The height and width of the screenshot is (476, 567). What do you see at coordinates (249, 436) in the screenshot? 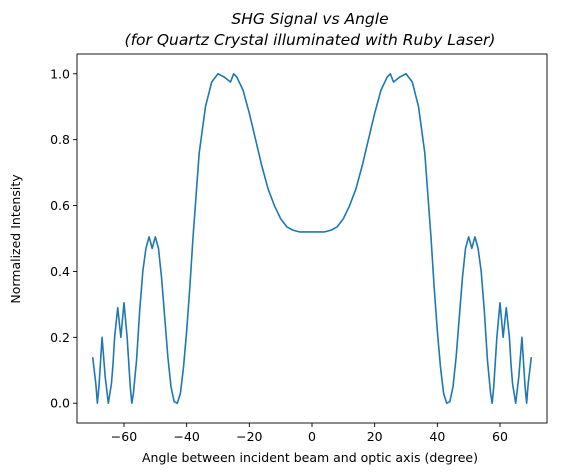
I see `x-tick-label: −20` at bounding box center [249, 436].